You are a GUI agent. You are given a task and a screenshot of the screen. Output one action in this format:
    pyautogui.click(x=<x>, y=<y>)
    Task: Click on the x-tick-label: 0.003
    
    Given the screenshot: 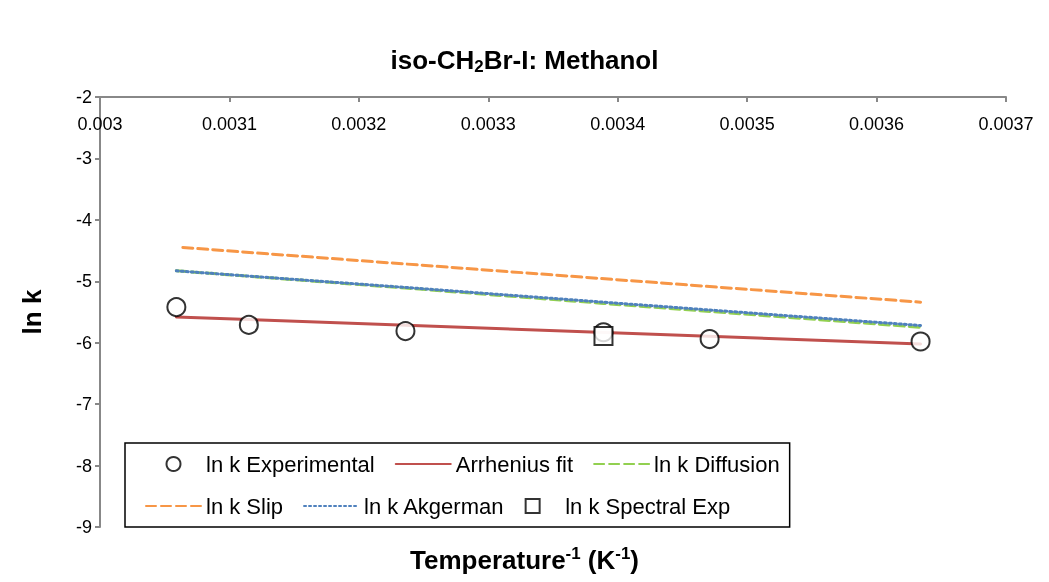 What is the action you would take?
    pyautogui.click(x=100, y=124)
    